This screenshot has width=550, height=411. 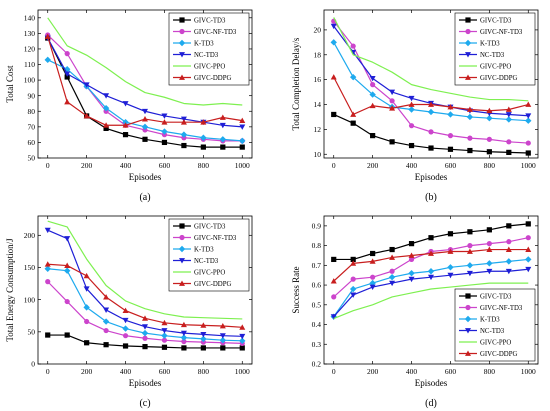 What do you see at coordinates (30, 299) in the screenshot?
I see `y-tick-label: 100` at bounding box center [30, 299].